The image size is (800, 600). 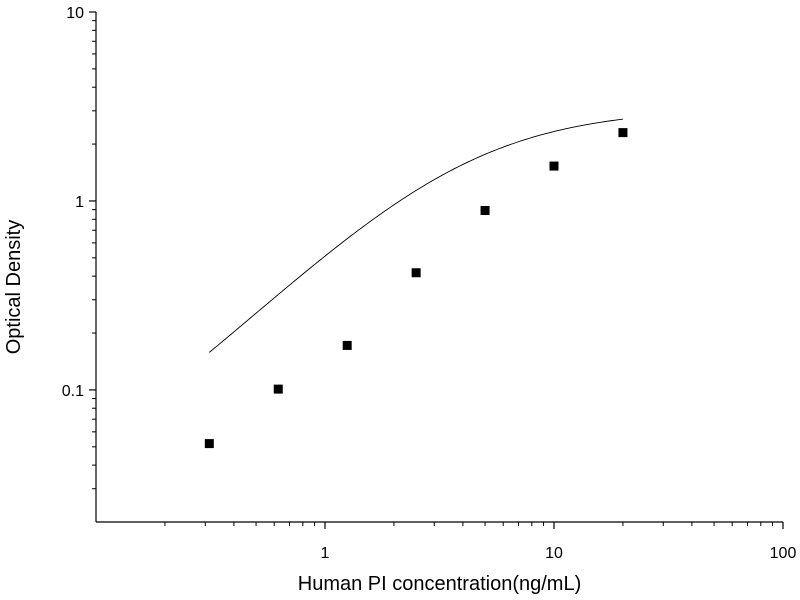 I want to click on x-tick-label: 10, so click(x=554, y=553).